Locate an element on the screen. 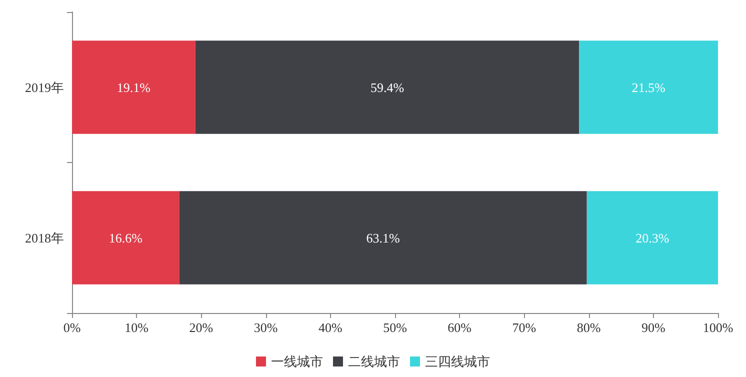  data-label: 21.5% is located at coordinates (649, 87).